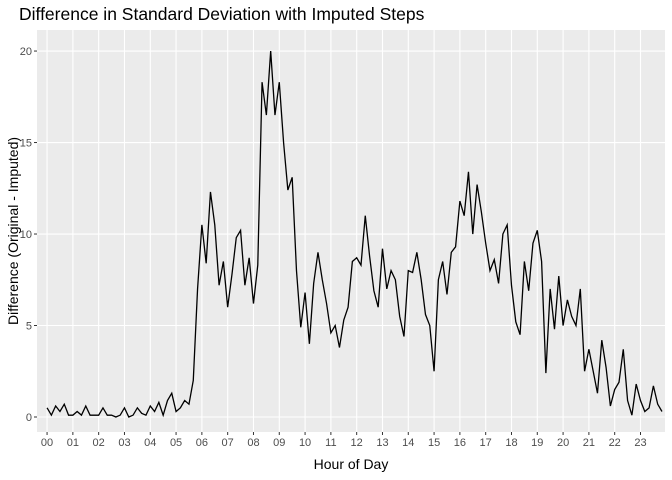 This screenshot has height=480, width=672. Describe the element at coordinates (351, 464) in the screenshot. I see `x-axis-title: Hour of Day` at that location.